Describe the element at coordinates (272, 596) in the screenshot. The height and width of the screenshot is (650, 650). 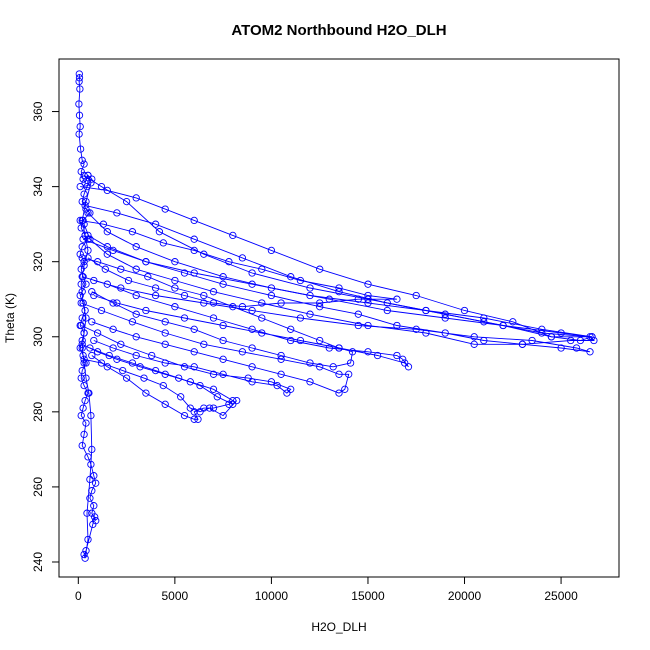
I see `x-tick-label: 10000` at that location.